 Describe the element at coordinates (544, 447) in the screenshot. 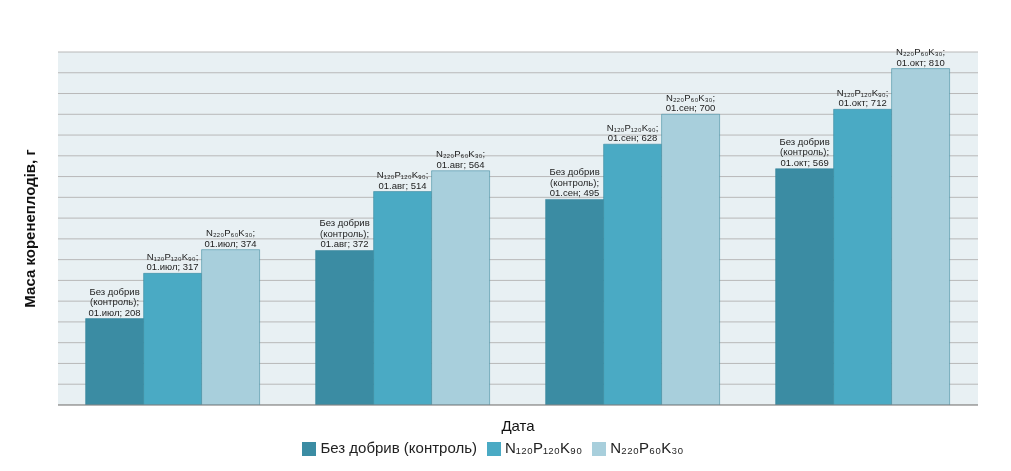

I see `legend-label: N₁₂₀P₁₂₀K₉₀` at that location.